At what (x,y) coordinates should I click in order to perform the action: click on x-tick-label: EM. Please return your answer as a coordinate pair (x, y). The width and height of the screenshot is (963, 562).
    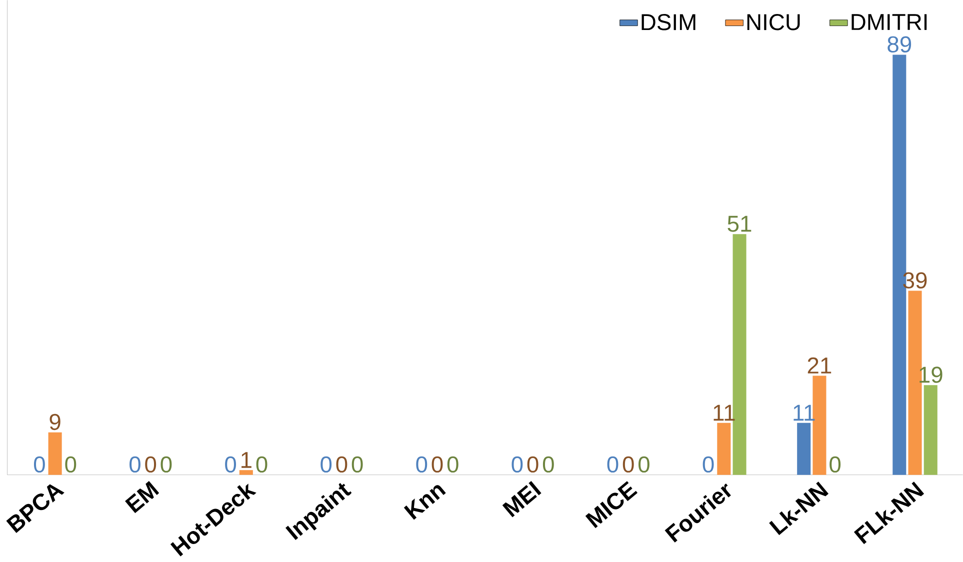
    Looking at the image, I should click on (142, 496).